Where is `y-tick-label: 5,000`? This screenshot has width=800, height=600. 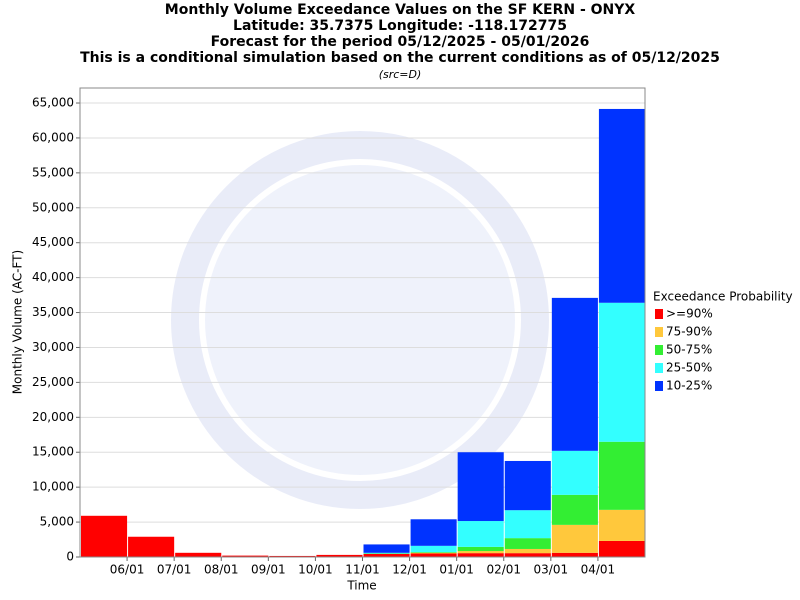
y-tick-label: 5,000 is located at coordinates (57, 522).